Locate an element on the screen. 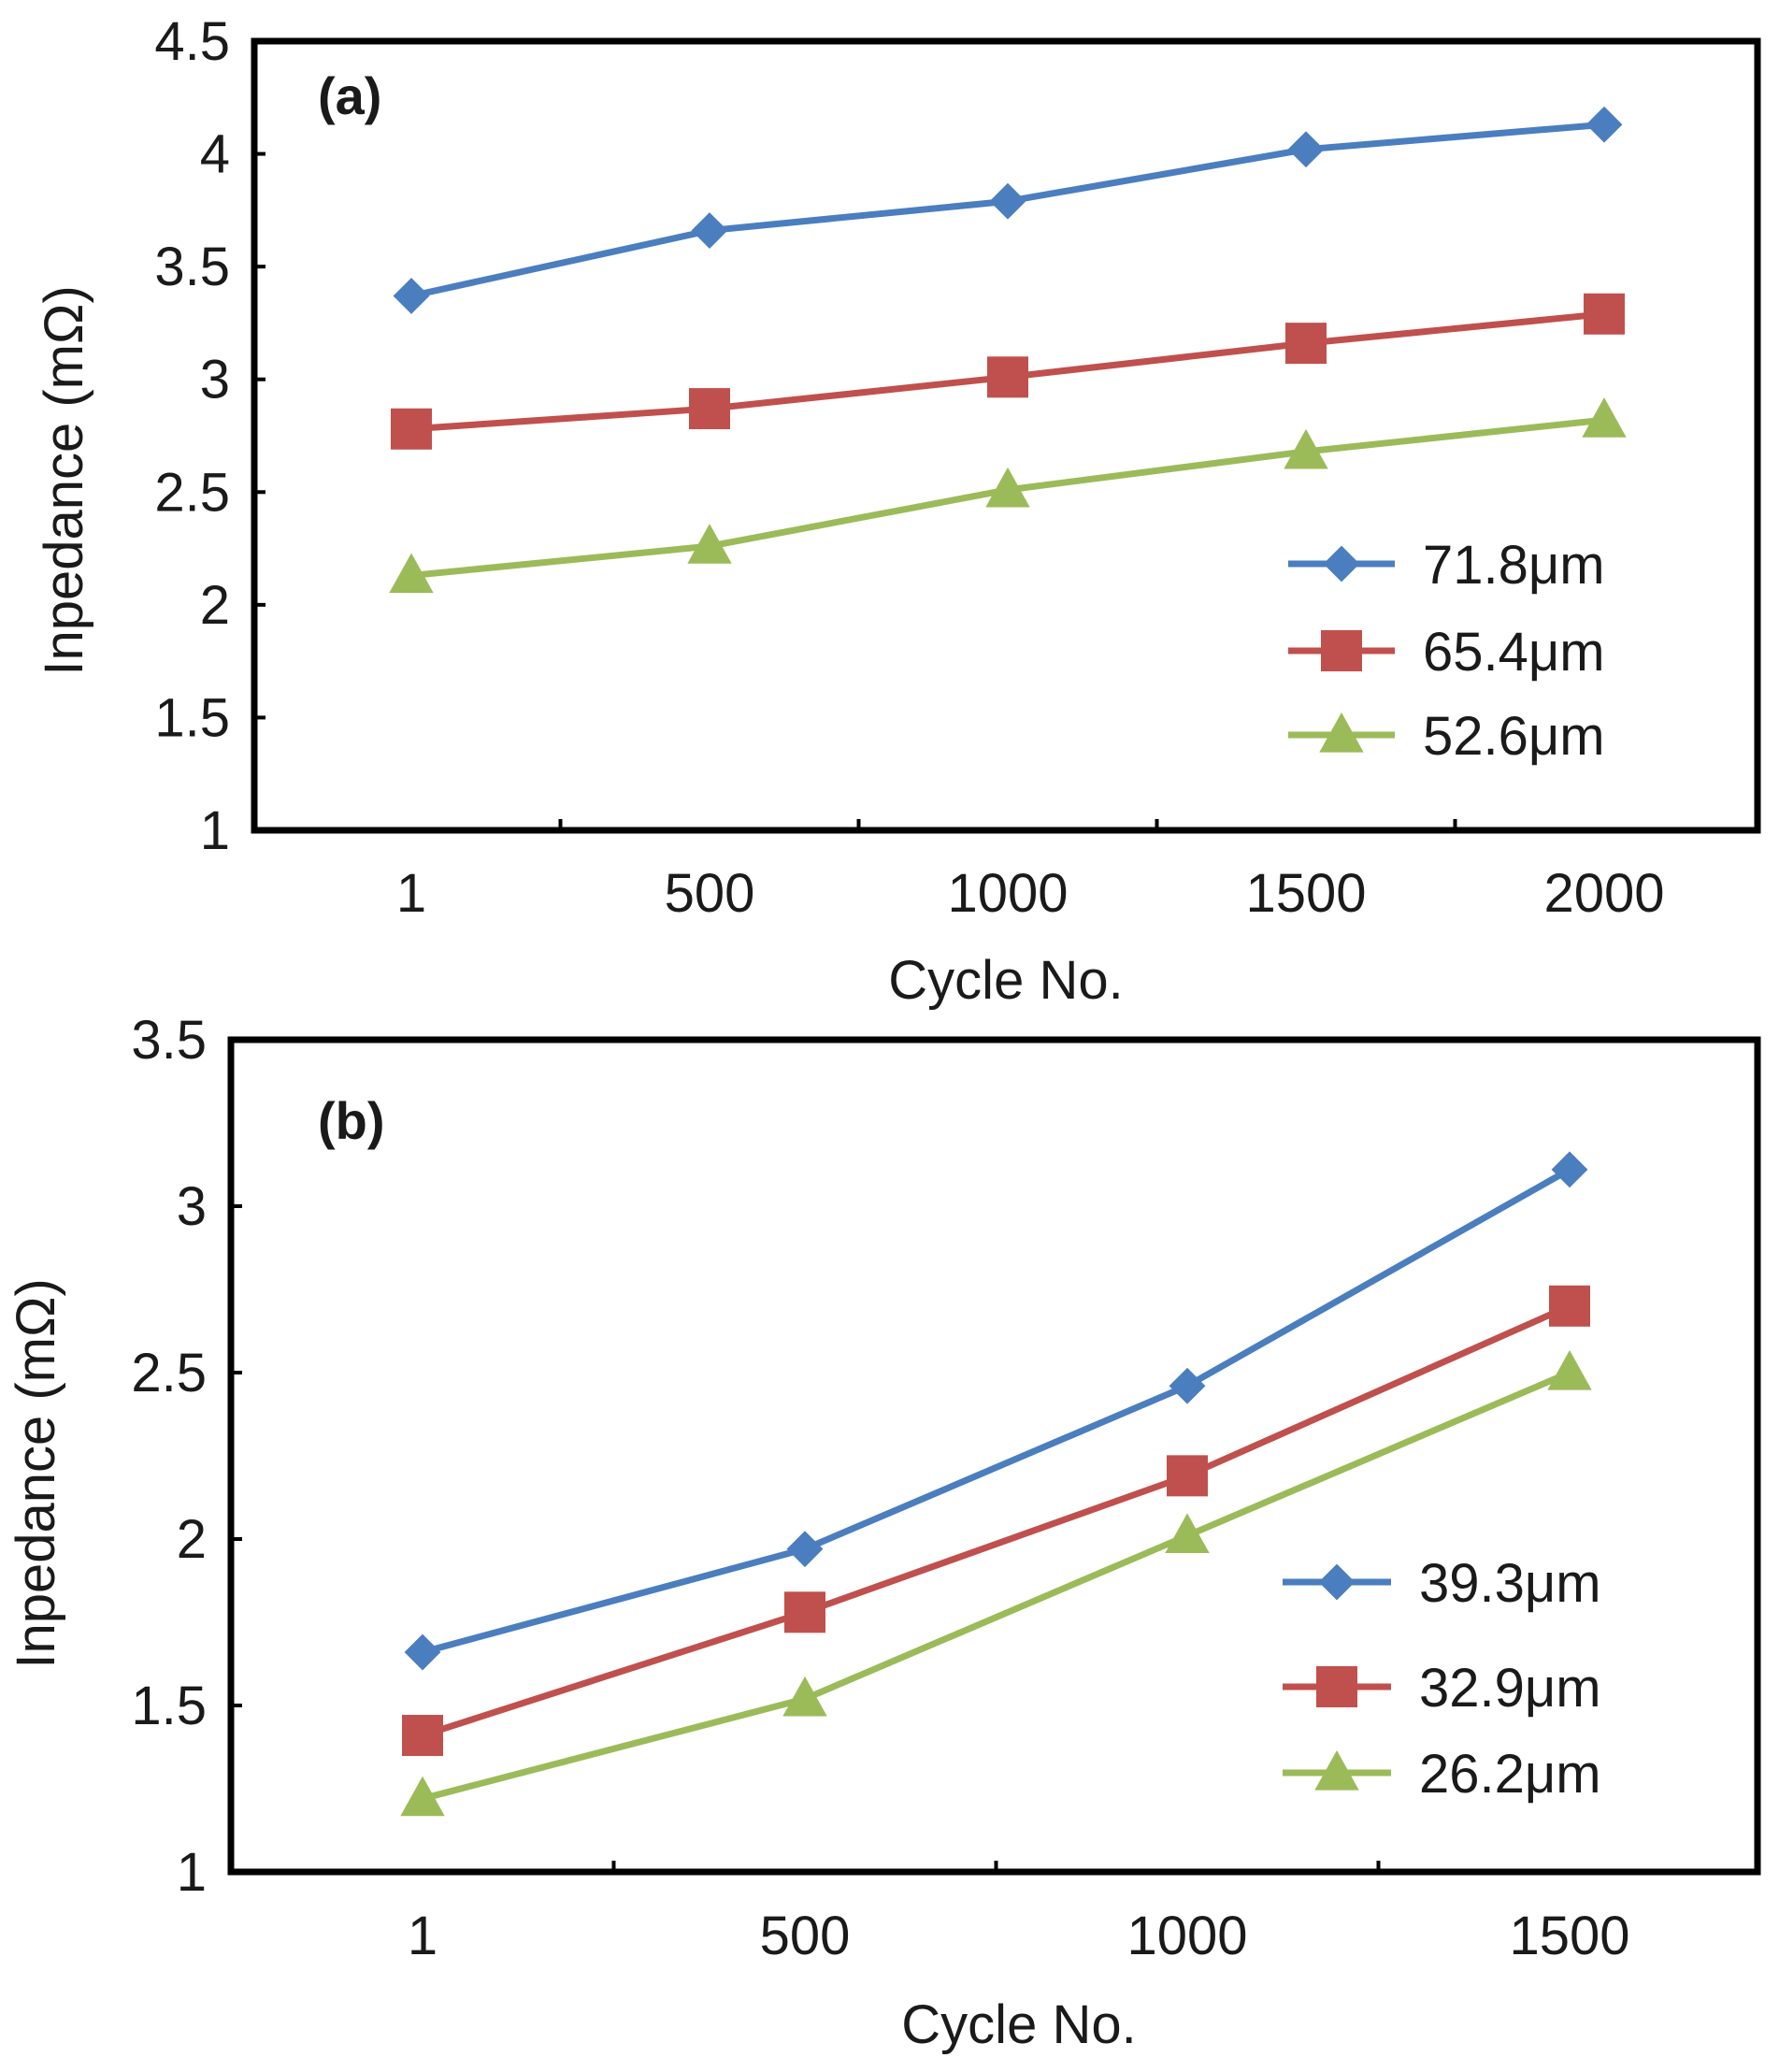  x-tick-label: 2000 is located at coordinates (1604, 893).